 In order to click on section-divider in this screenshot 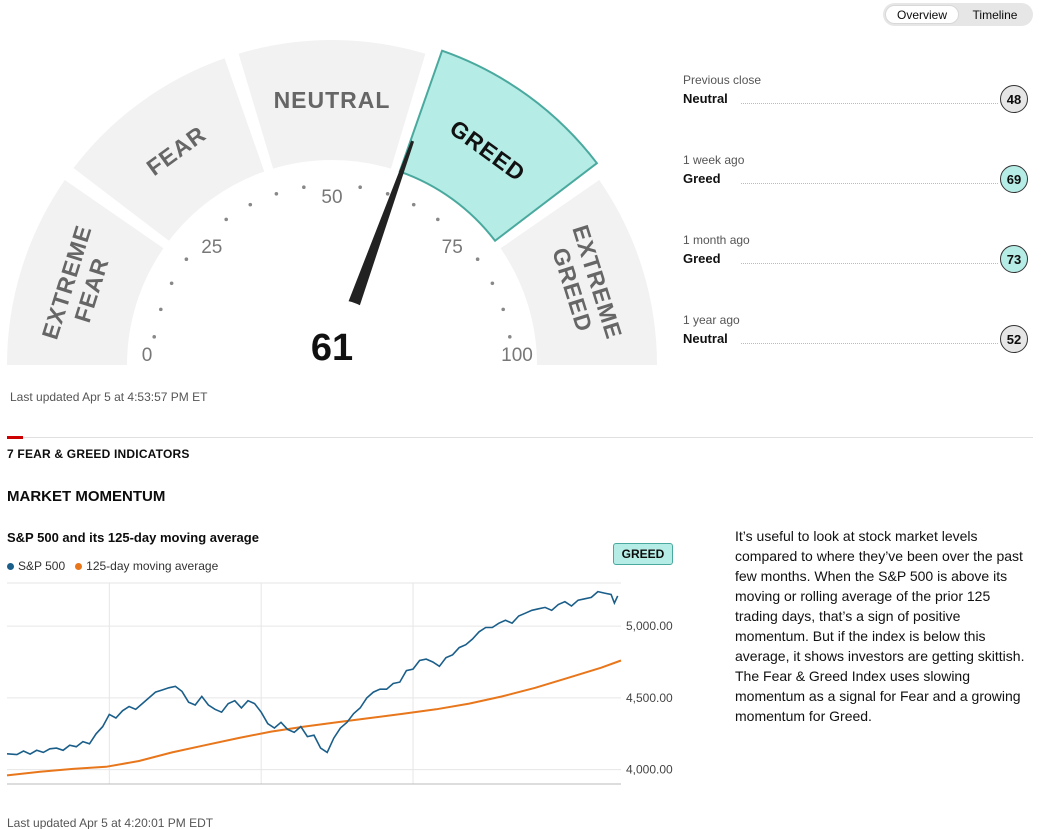, I will do `click(520, 437)`.